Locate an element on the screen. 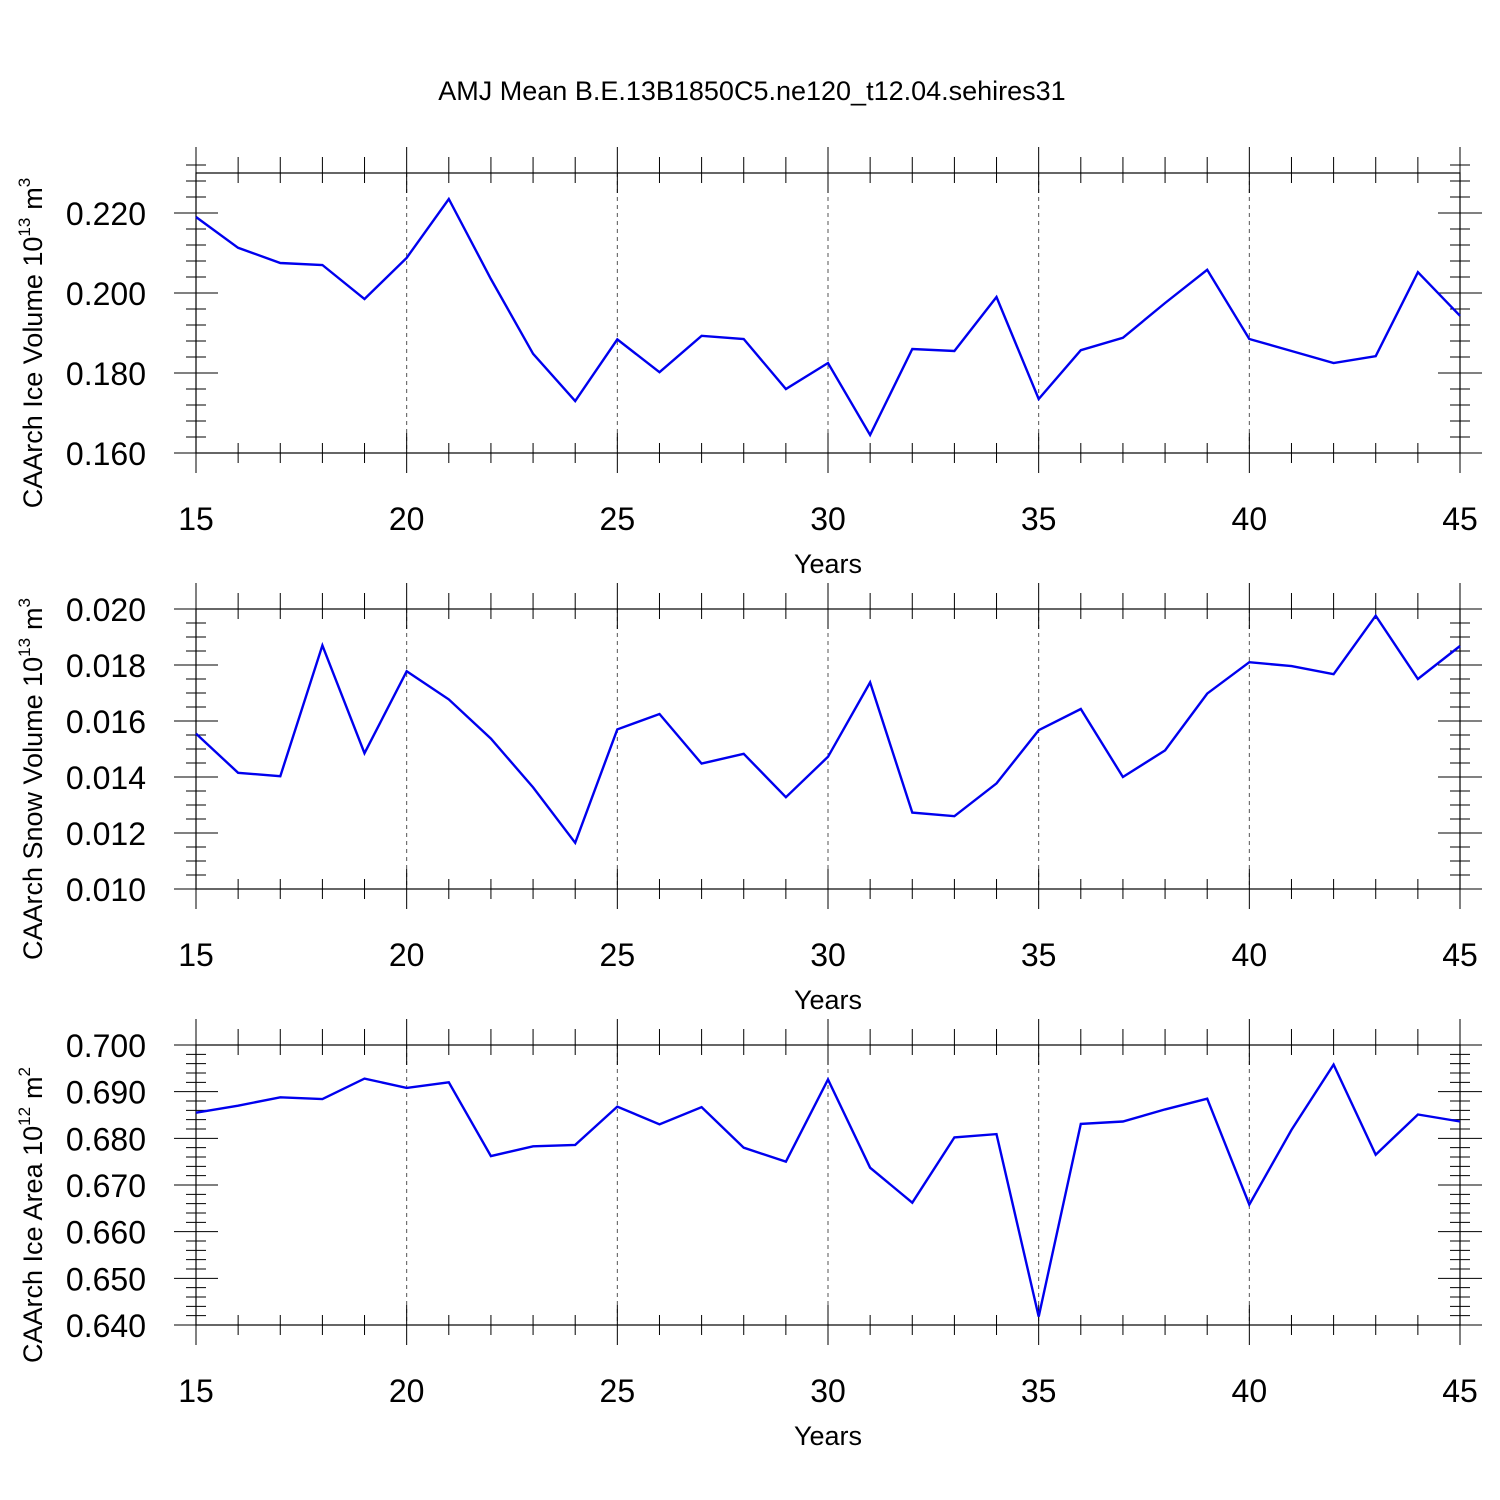 The width and height of the screenshot is (1500, 1500). y-axis-label-unit-exp: 3 is located at coordinates (24, 182).